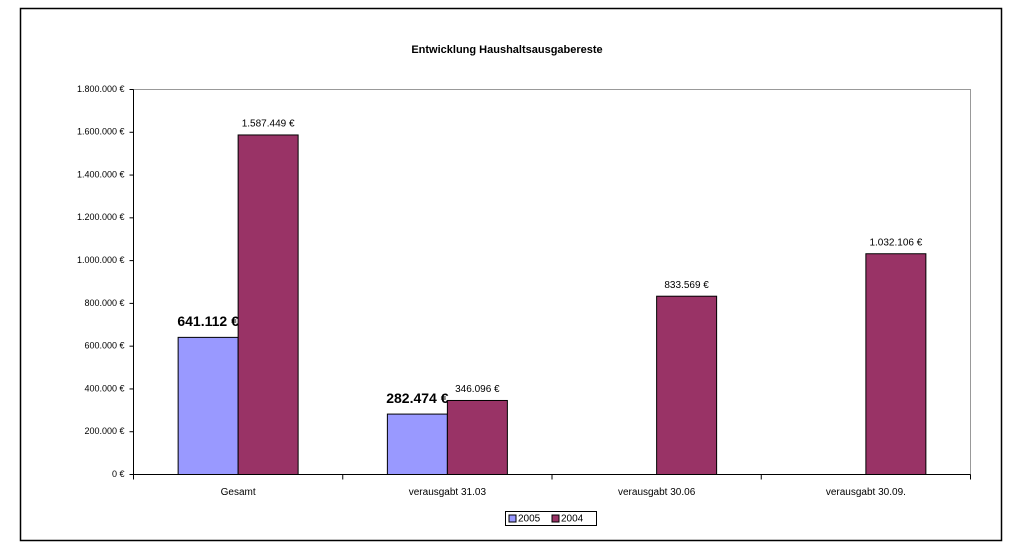 The width and height of the screenshot is (1009, 542). I want to click on y-tick-label: 800.000 €, so click(104, 303).